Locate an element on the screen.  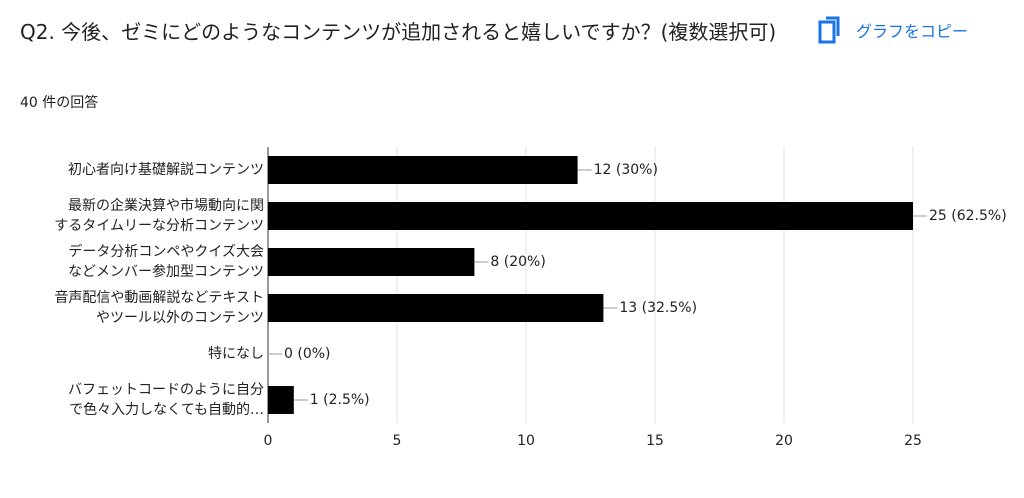
y-tick-label: 音声配信や動画解説などテキスト is located at coordinates (159, 297).